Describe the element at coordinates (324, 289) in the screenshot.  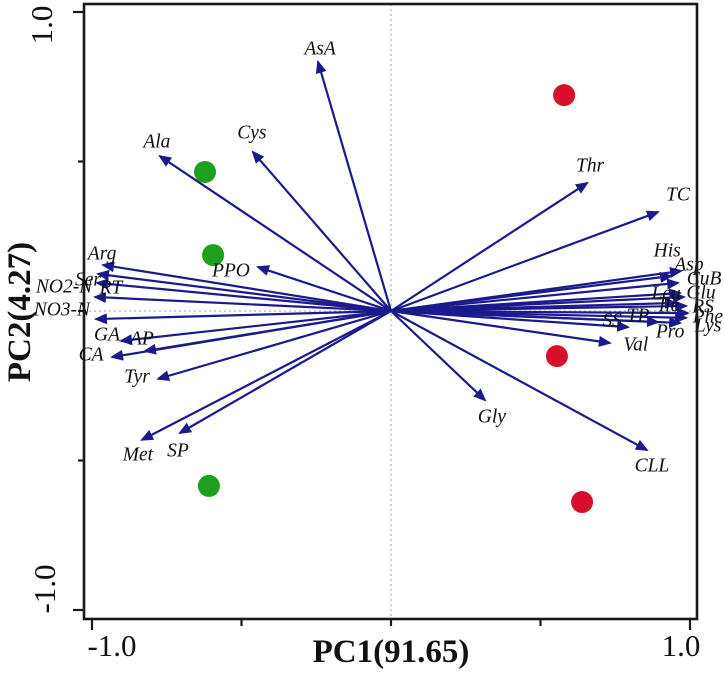
I see `loading-arrow-PPO` at that location.